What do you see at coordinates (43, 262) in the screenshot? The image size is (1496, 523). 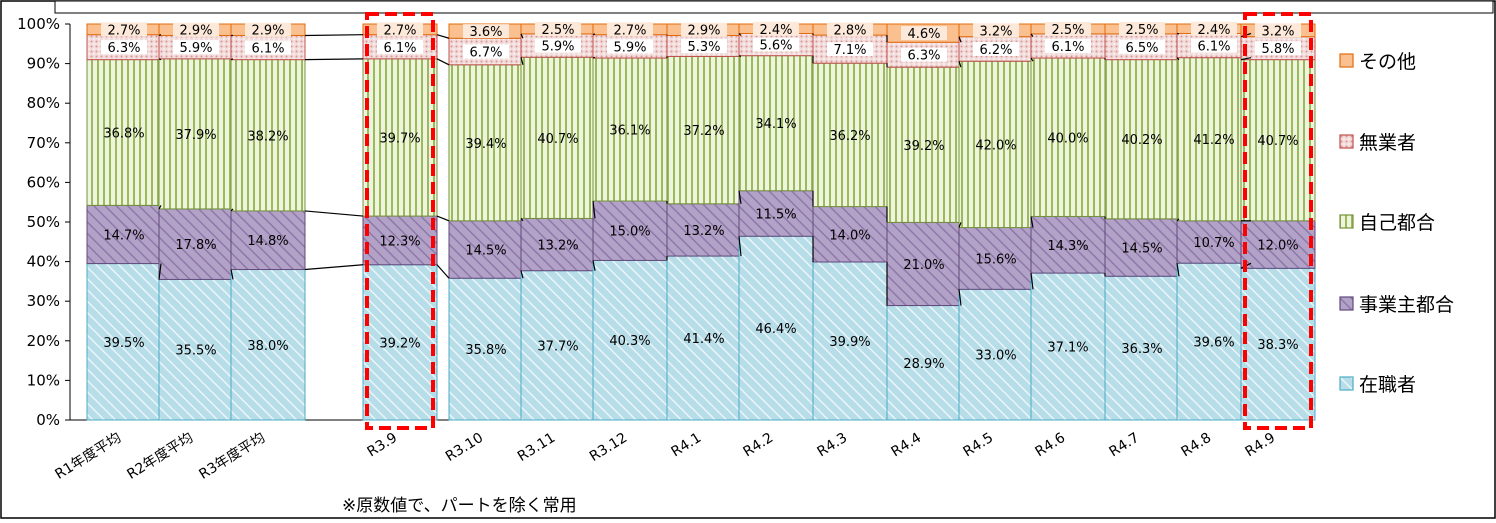 I see `y-tick-label: 40%` at bounding box center [43, 262].